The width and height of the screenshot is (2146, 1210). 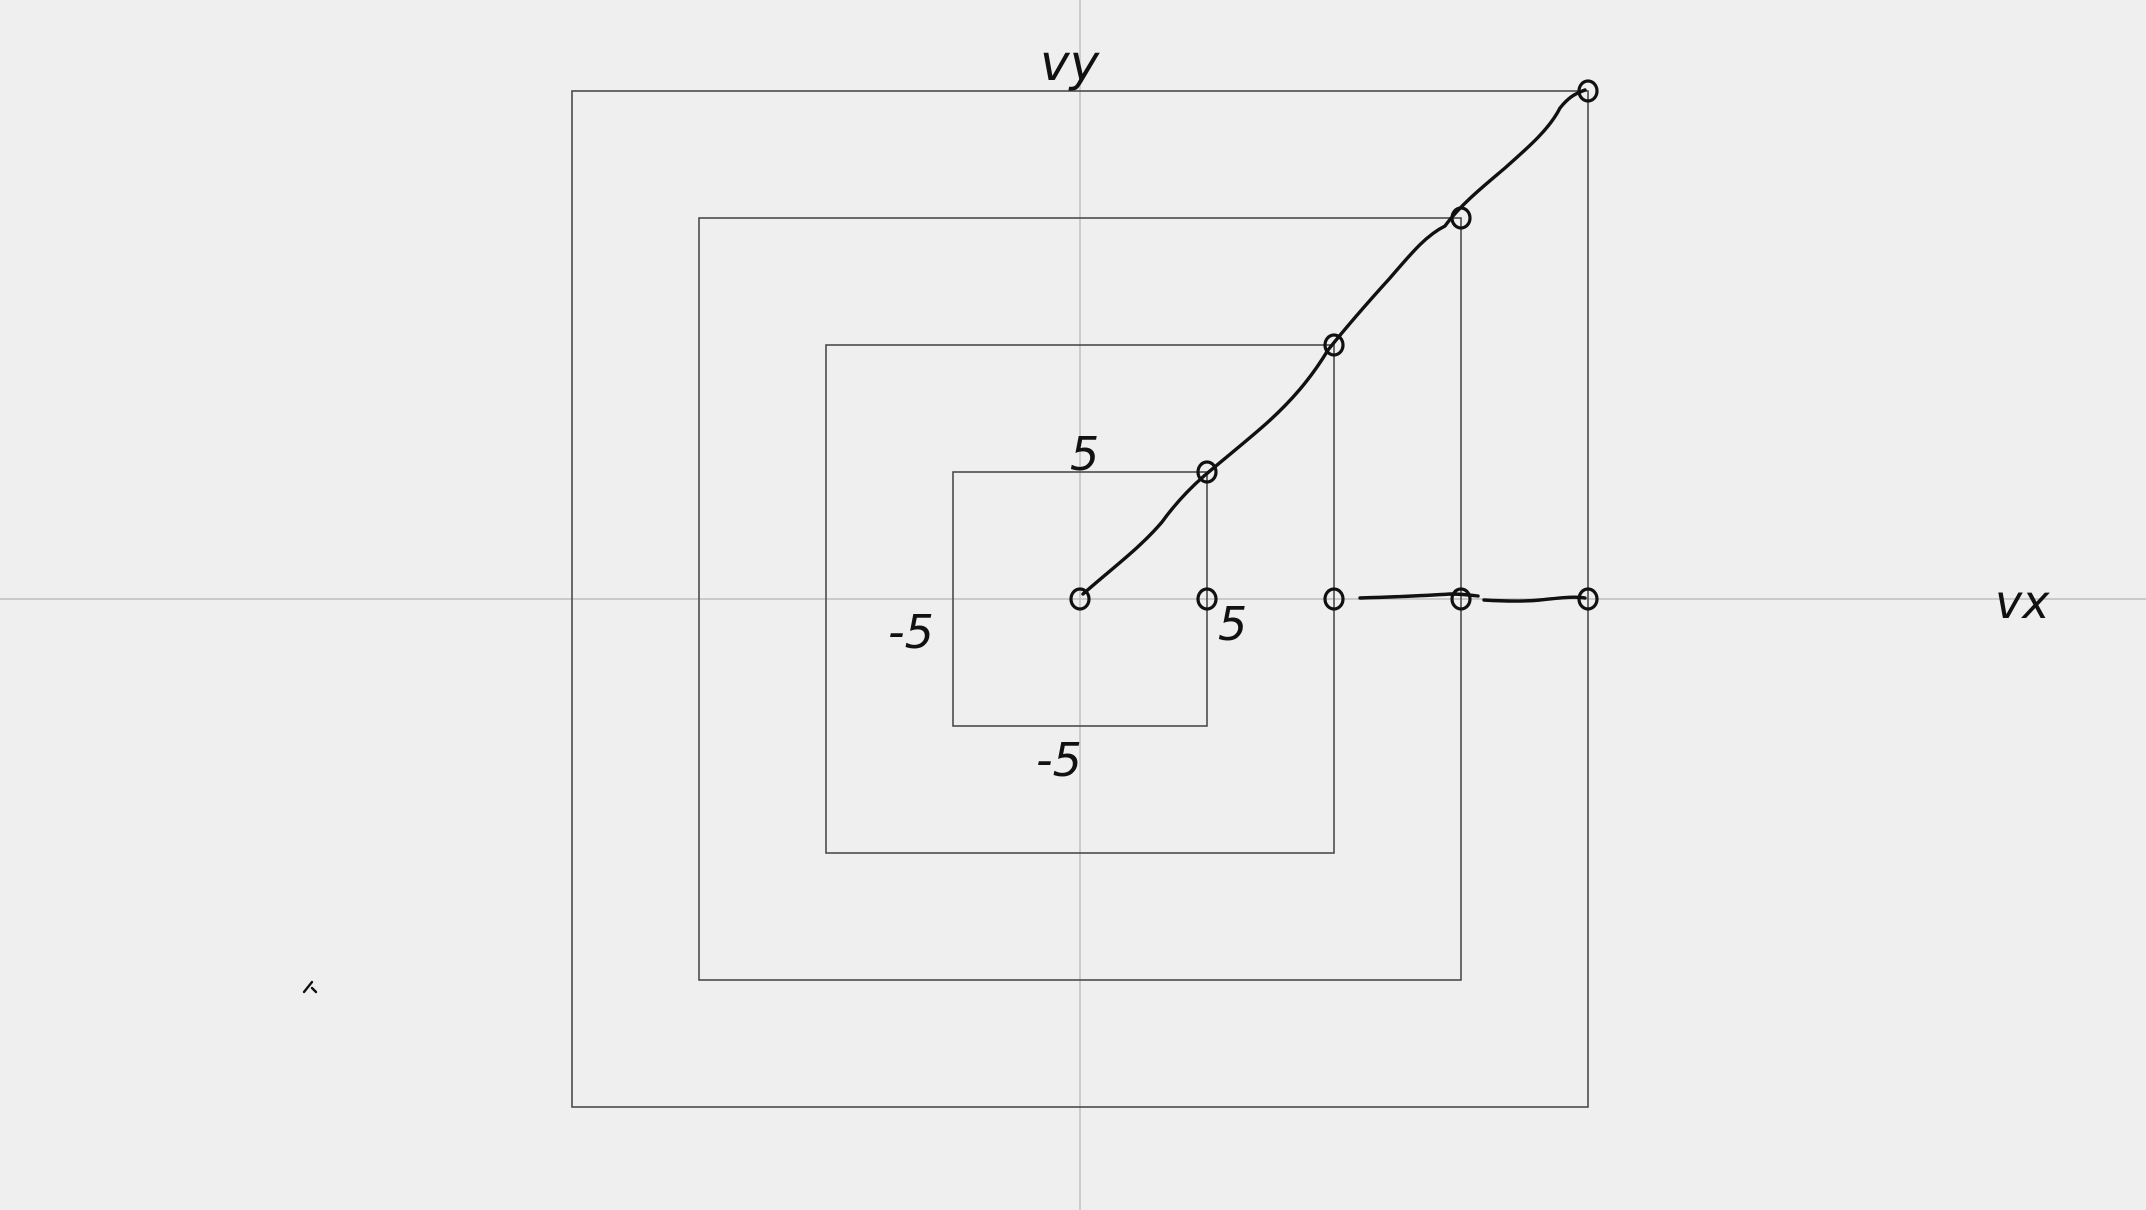 What do you see at coordinates (1232, 624) in the screenshot?
I see `tick-label-right: 5` at bounding box center [1232, 624].